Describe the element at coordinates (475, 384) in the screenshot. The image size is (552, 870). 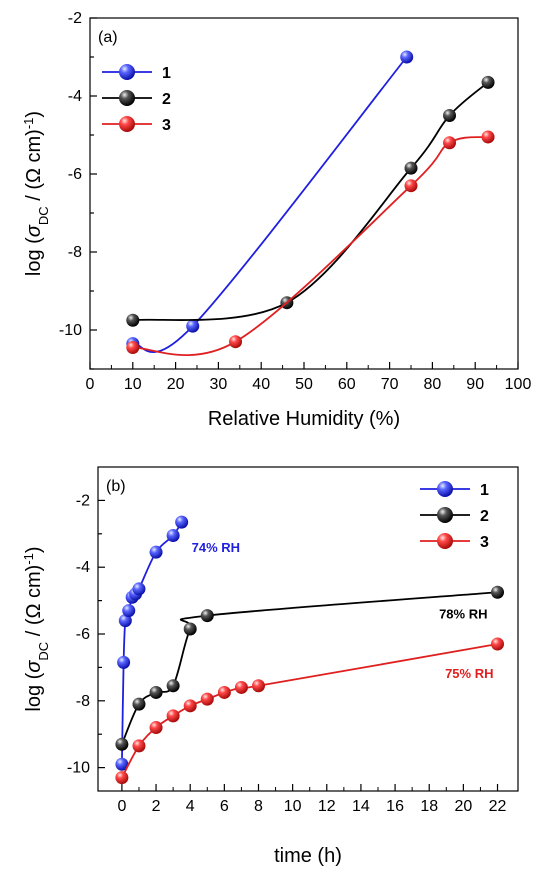
I see `x-tick-label: 90` at that location.